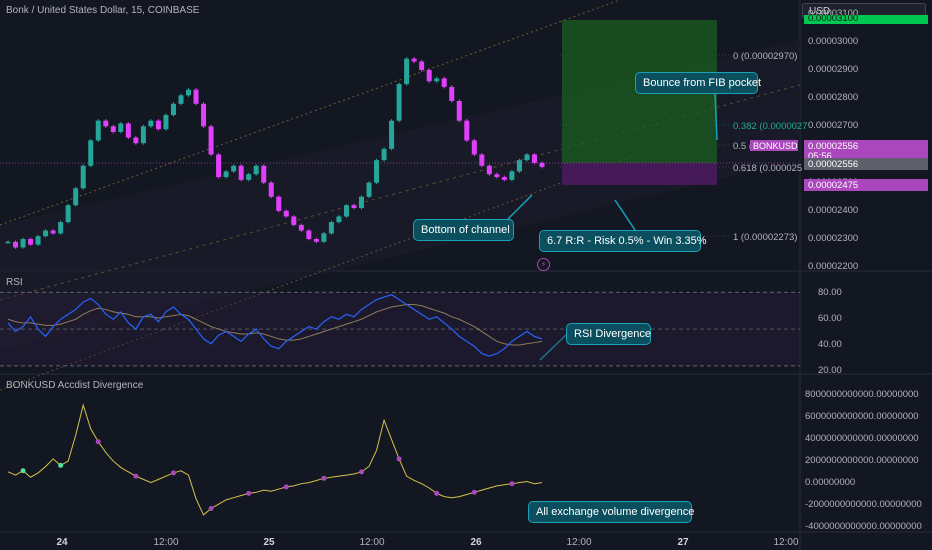 The width and height of the screenshot is (932, 550). I want to click on accdist-line, so click(275, 459).